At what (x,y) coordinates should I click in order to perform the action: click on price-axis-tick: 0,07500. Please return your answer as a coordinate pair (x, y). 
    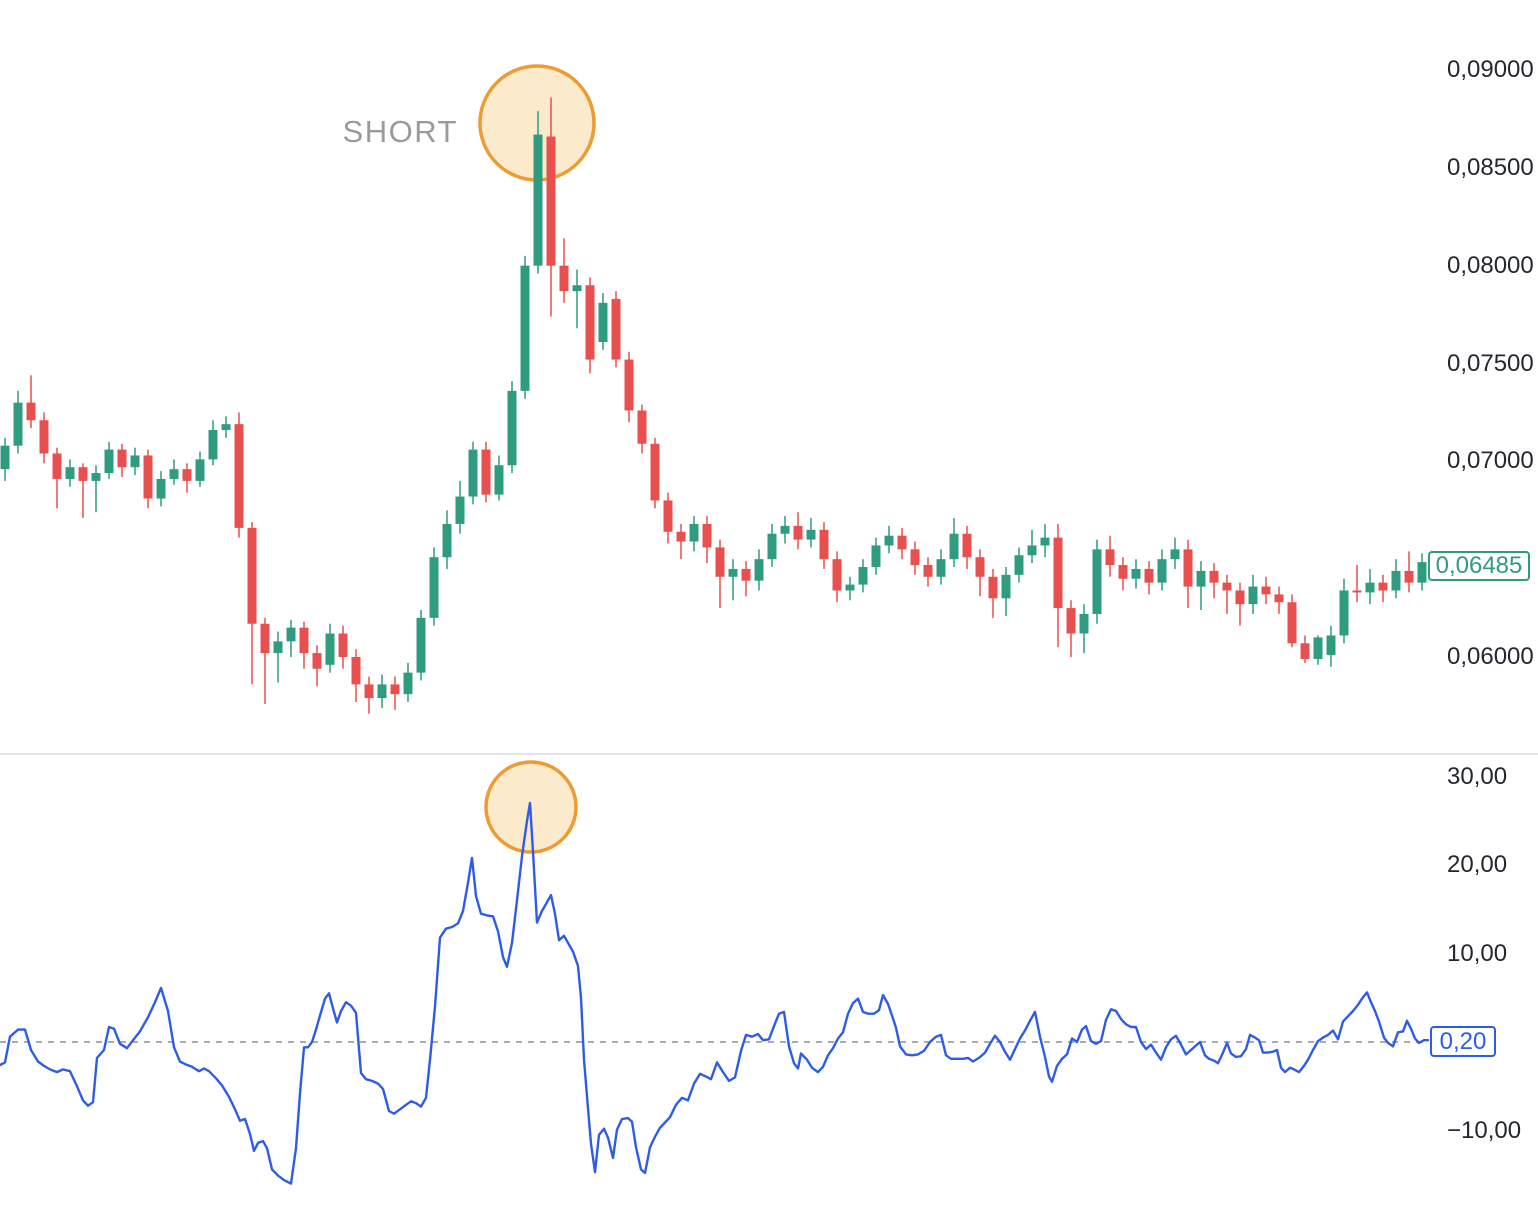
    Looking at the image, I should click on (1490, 363).